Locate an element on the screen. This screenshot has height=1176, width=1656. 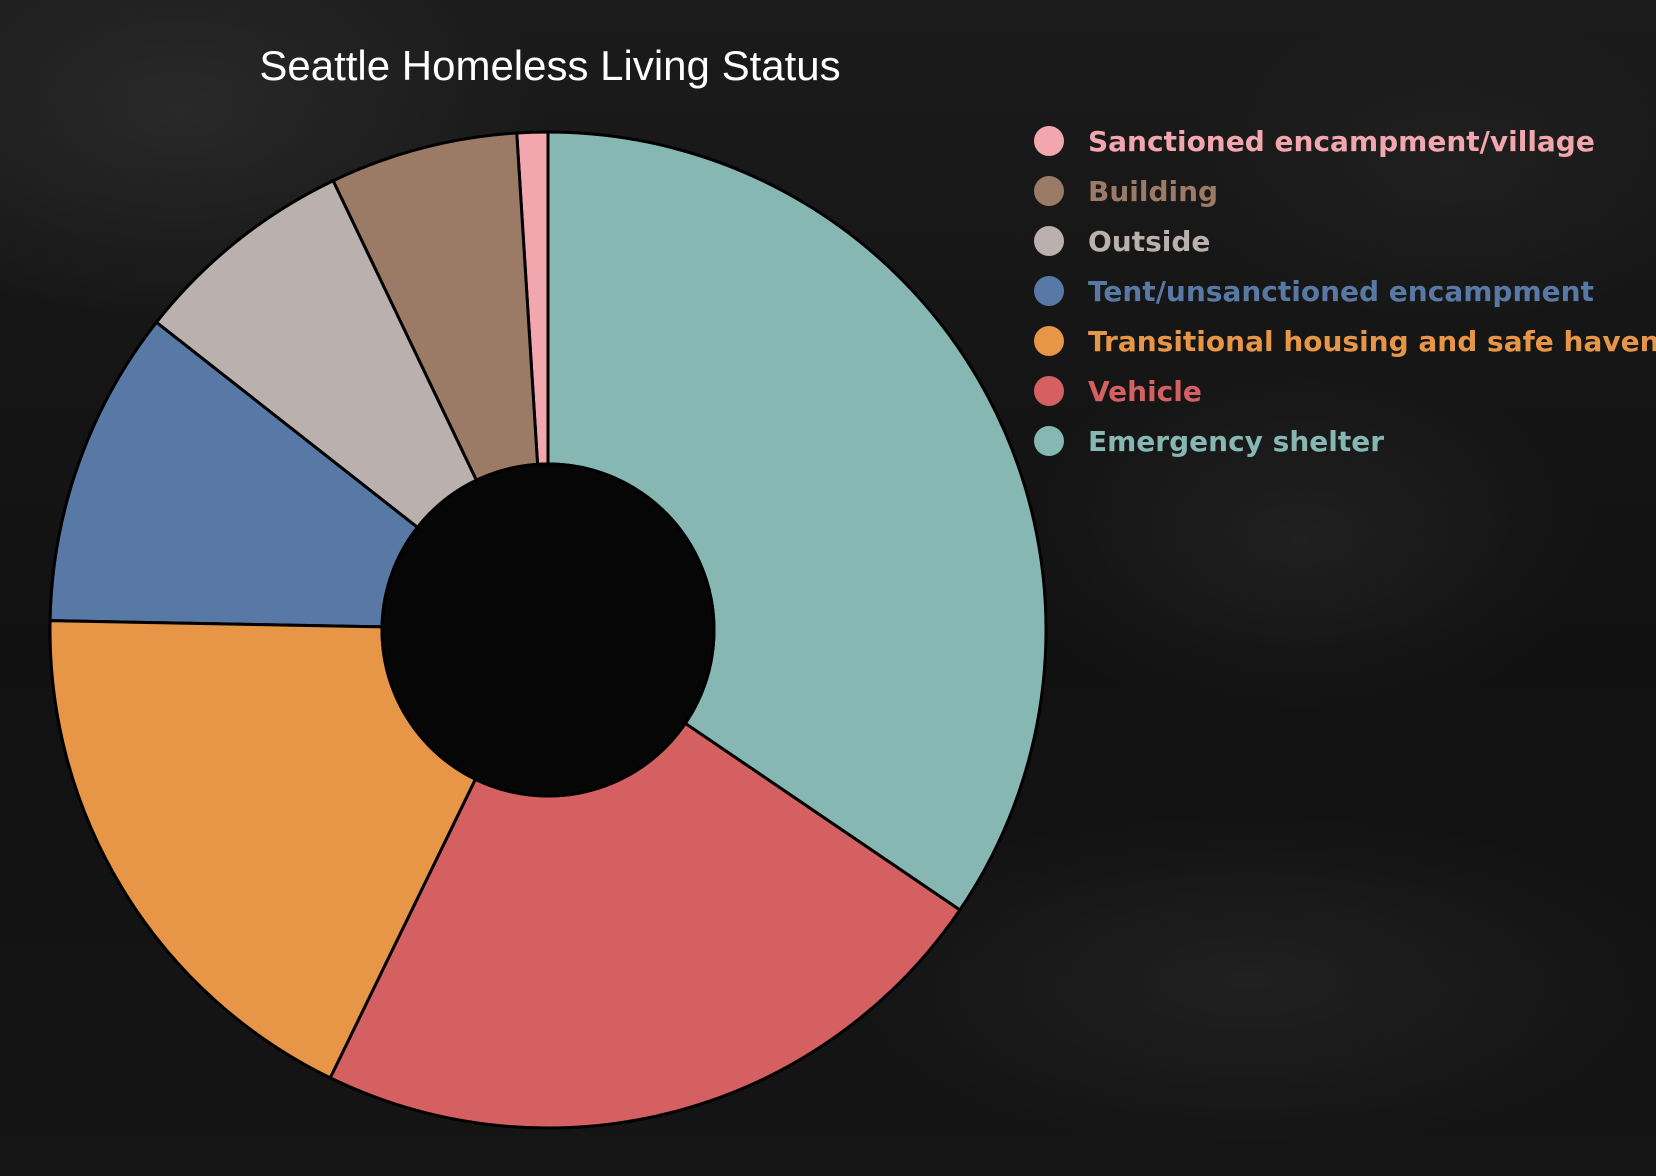
legend-label: Sanctioned encampment/village is located at coordinates (1341, 141).